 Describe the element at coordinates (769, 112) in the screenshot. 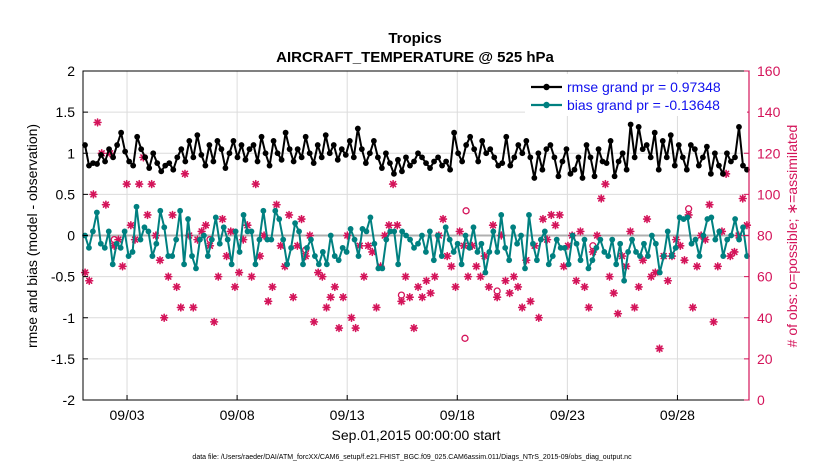

I see `y2-tick-label: 140` at that location.